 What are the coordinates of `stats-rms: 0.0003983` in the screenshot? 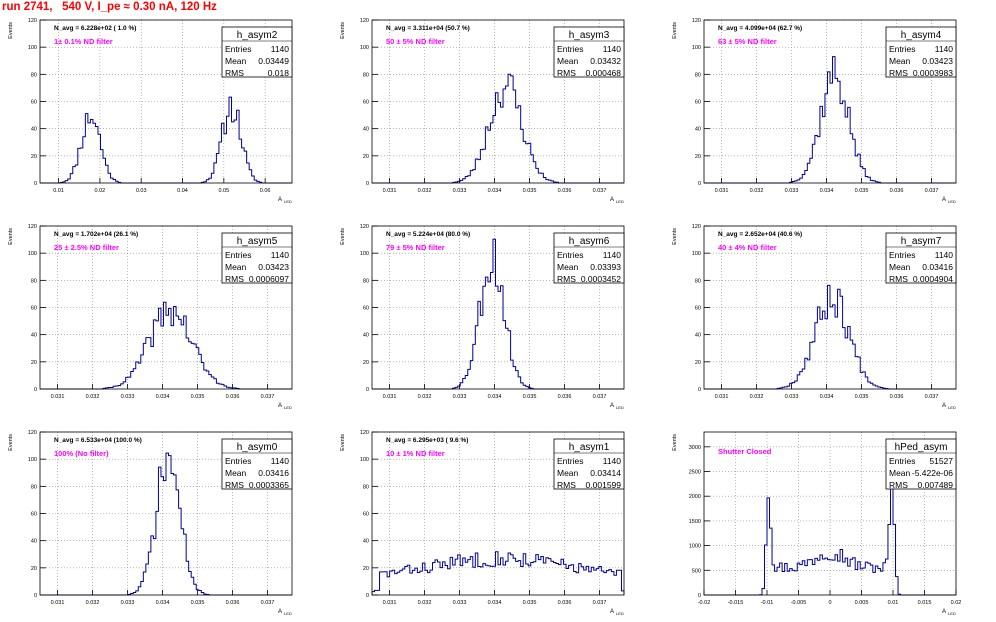 It's located at (933, 73).